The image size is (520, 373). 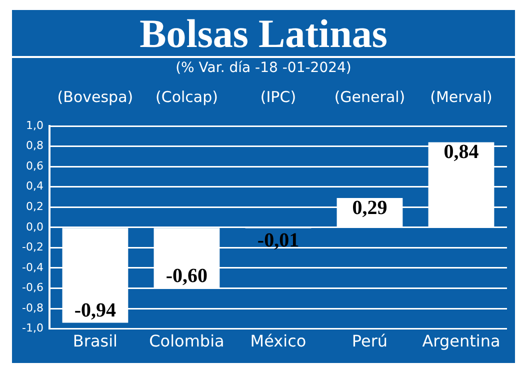 What do you see at coordinates (35, 165) in the screenshot?
I see `y-tick-label: 0,6` at bounding box center [35, 165].